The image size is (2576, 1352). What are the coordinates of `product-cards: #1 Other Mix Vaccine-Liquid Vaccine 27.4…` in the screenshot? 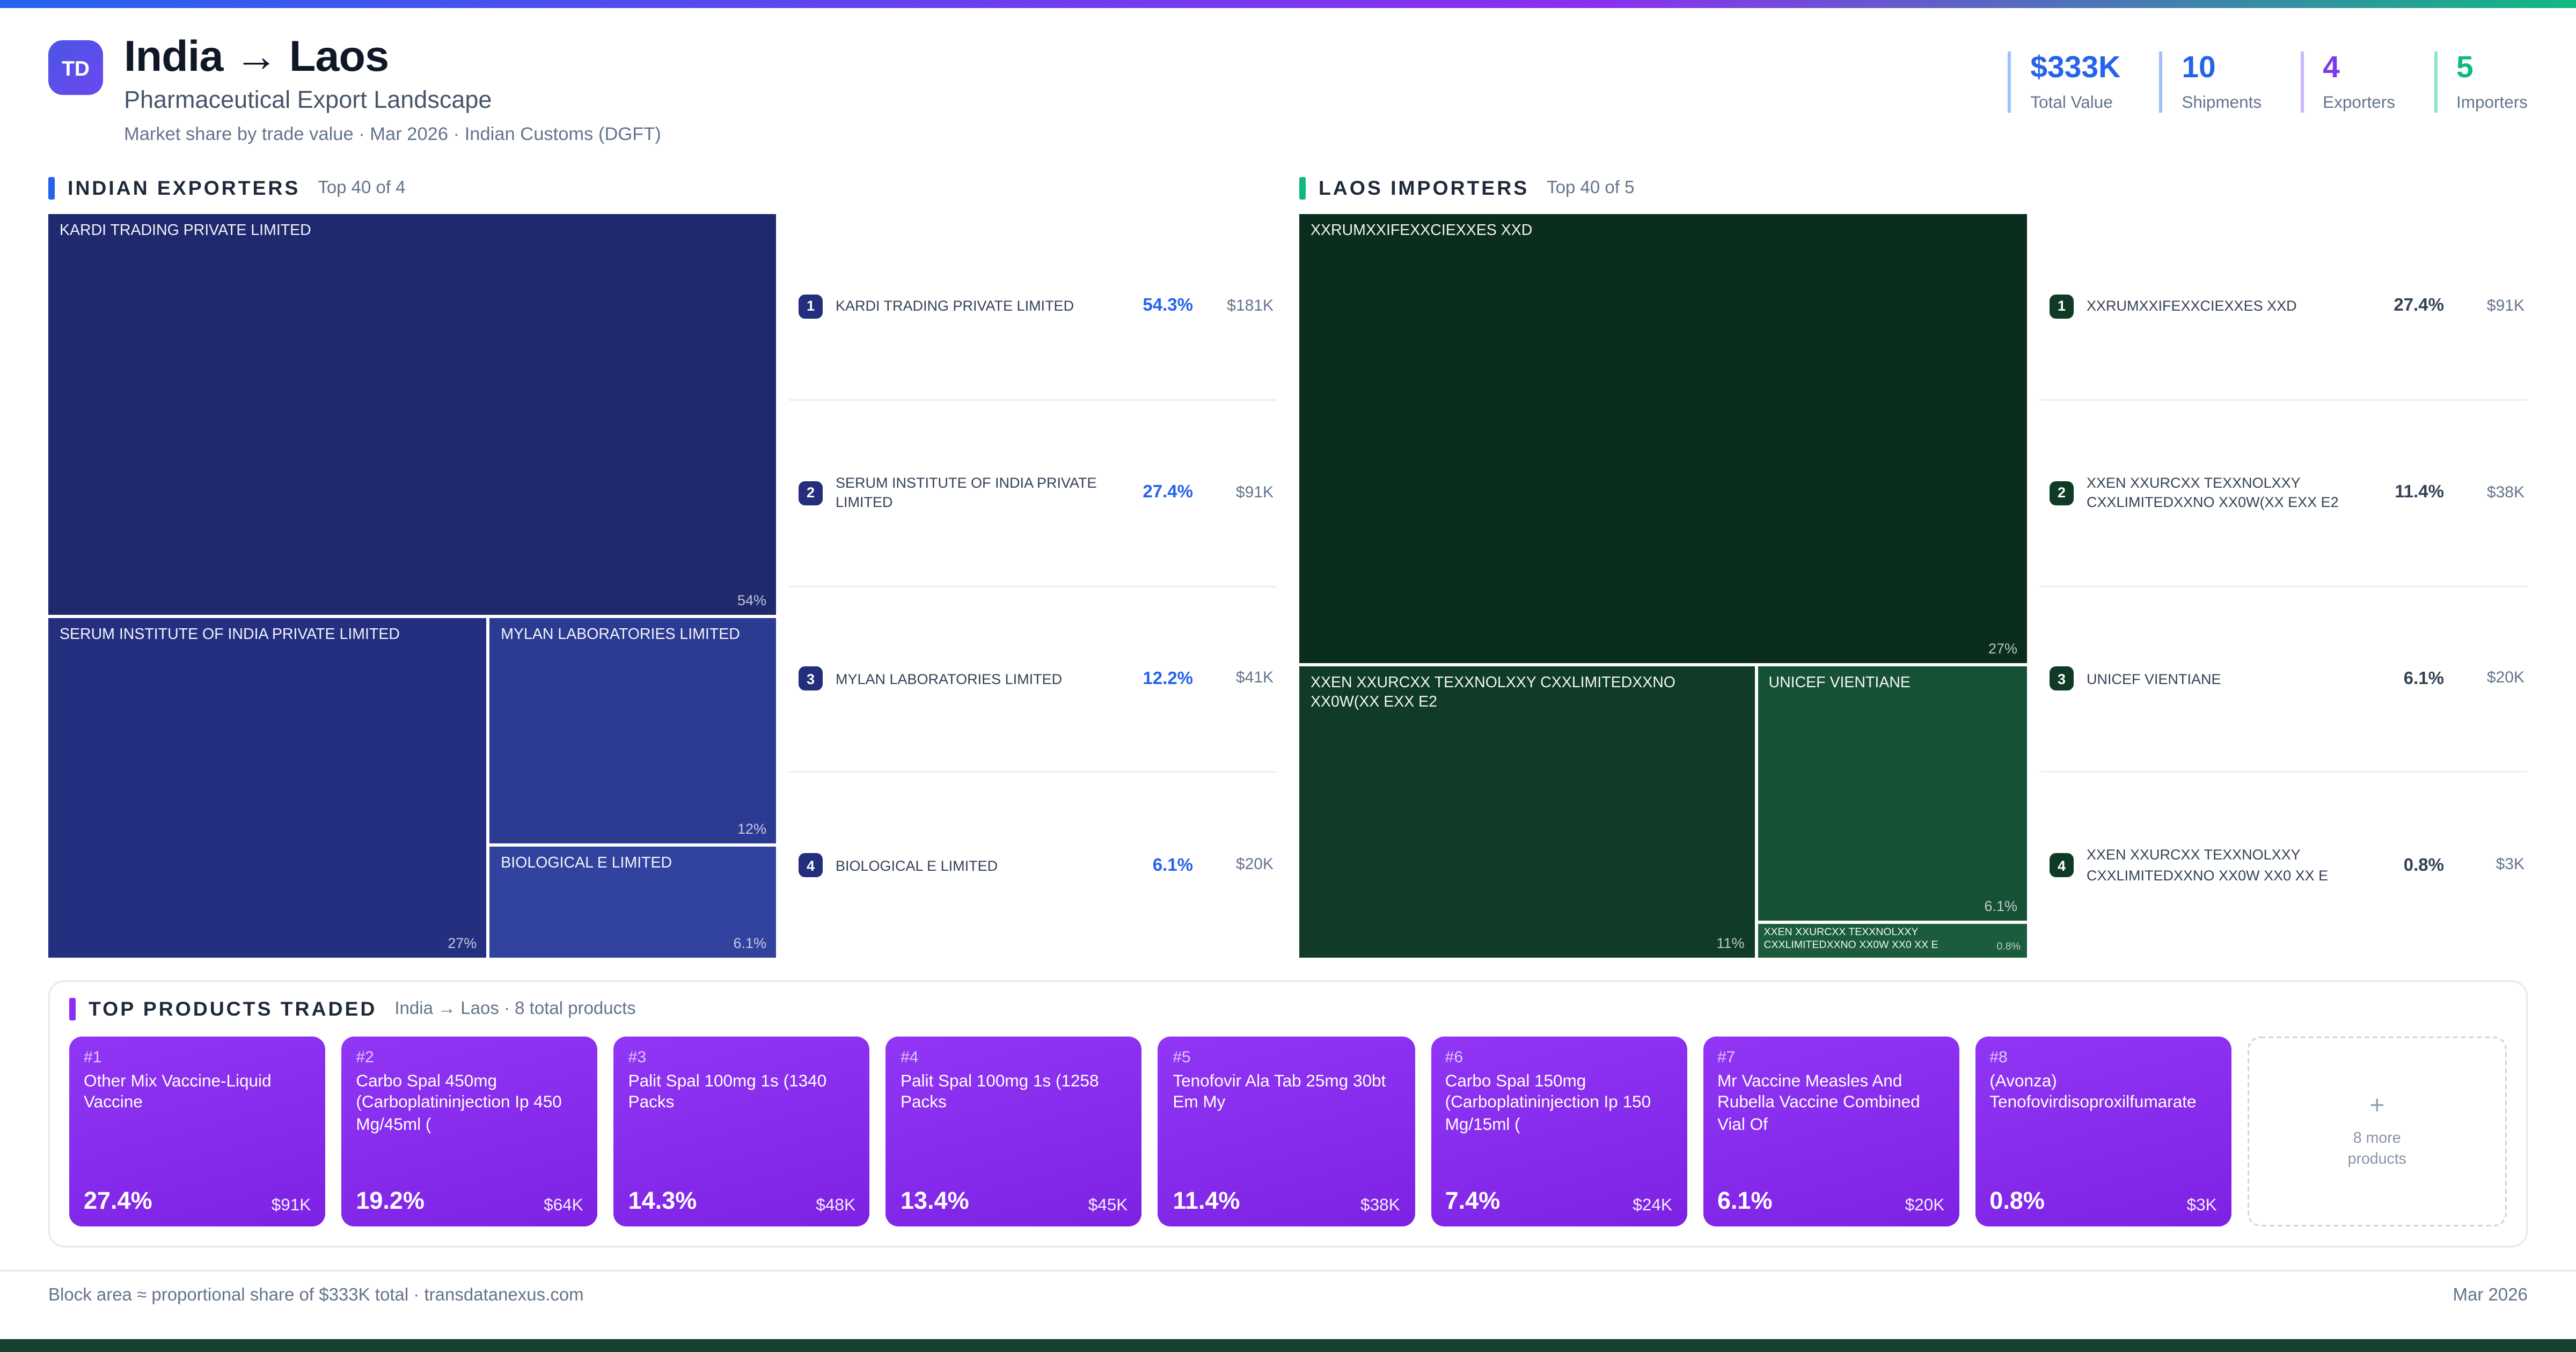 It's located at (1288, 1131).